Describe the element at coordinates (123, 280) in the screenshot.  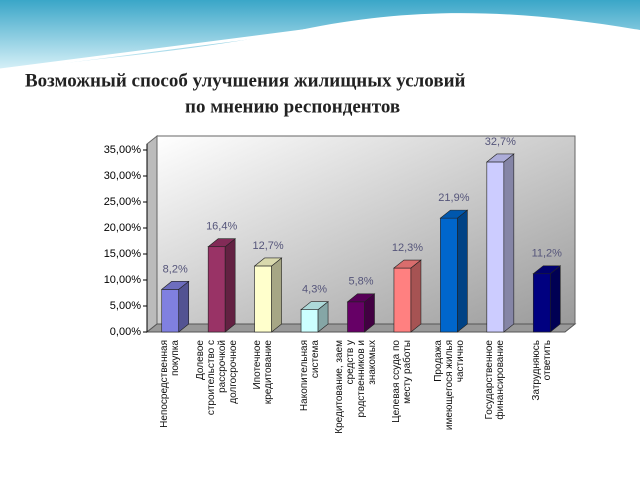
I see `y-tick-label: 10,00%` at that location.